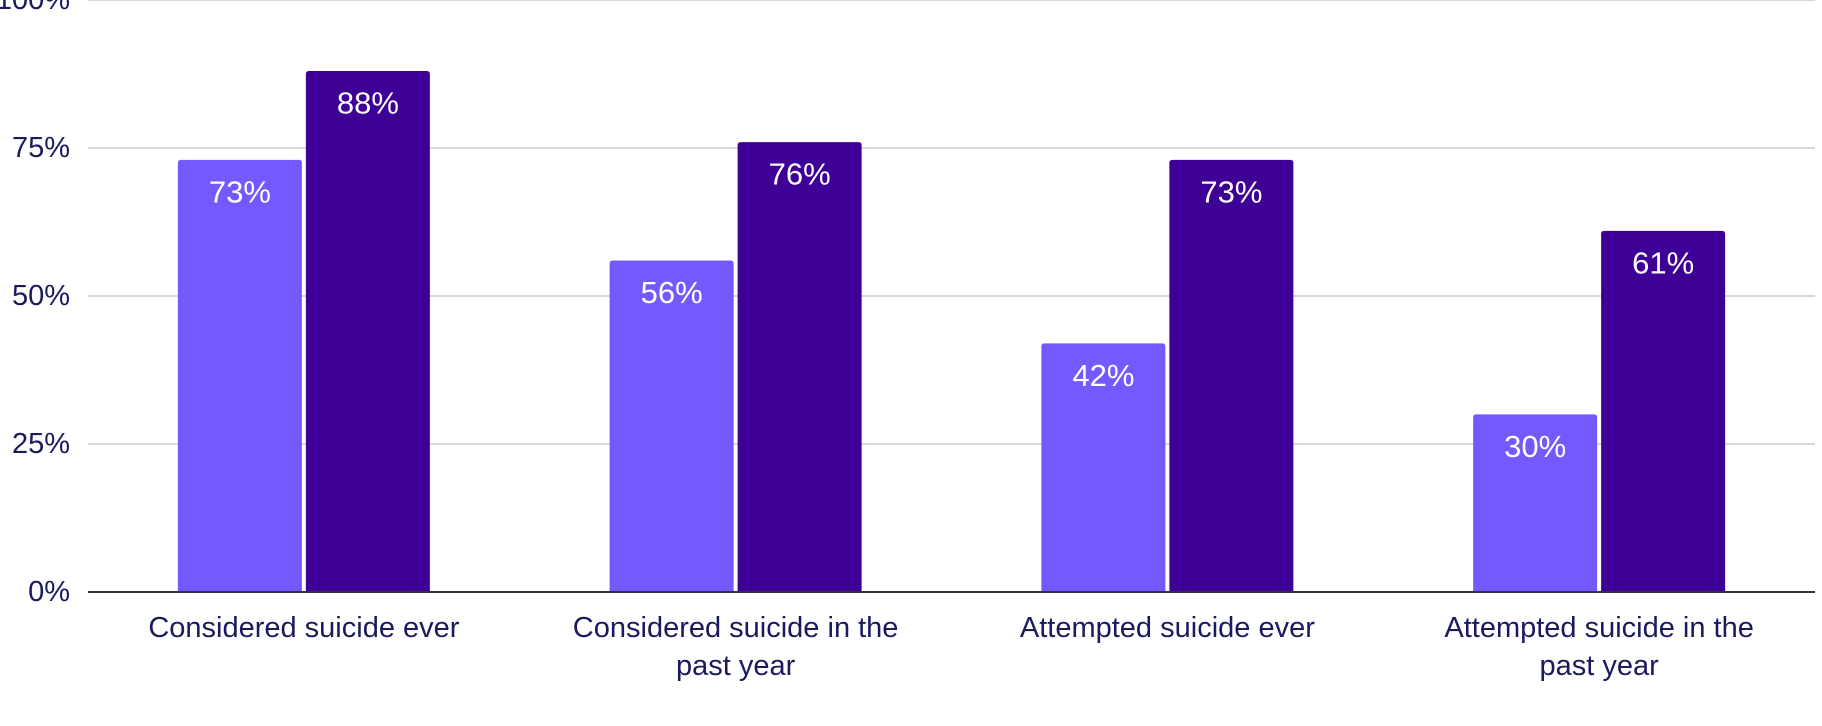  I want to click on data-label: 88%, so click(368, 103).